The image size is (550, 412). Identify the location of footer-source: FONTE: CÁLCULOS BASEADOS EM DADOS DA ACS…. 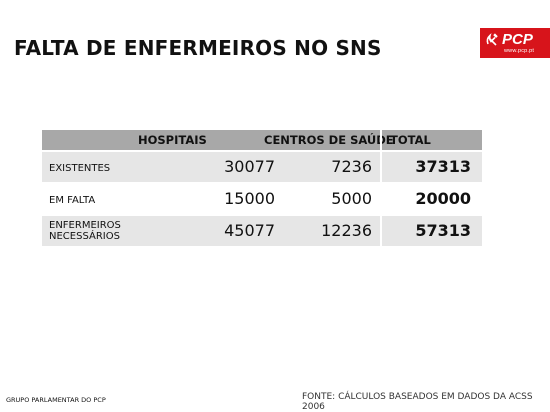
(417, 402).